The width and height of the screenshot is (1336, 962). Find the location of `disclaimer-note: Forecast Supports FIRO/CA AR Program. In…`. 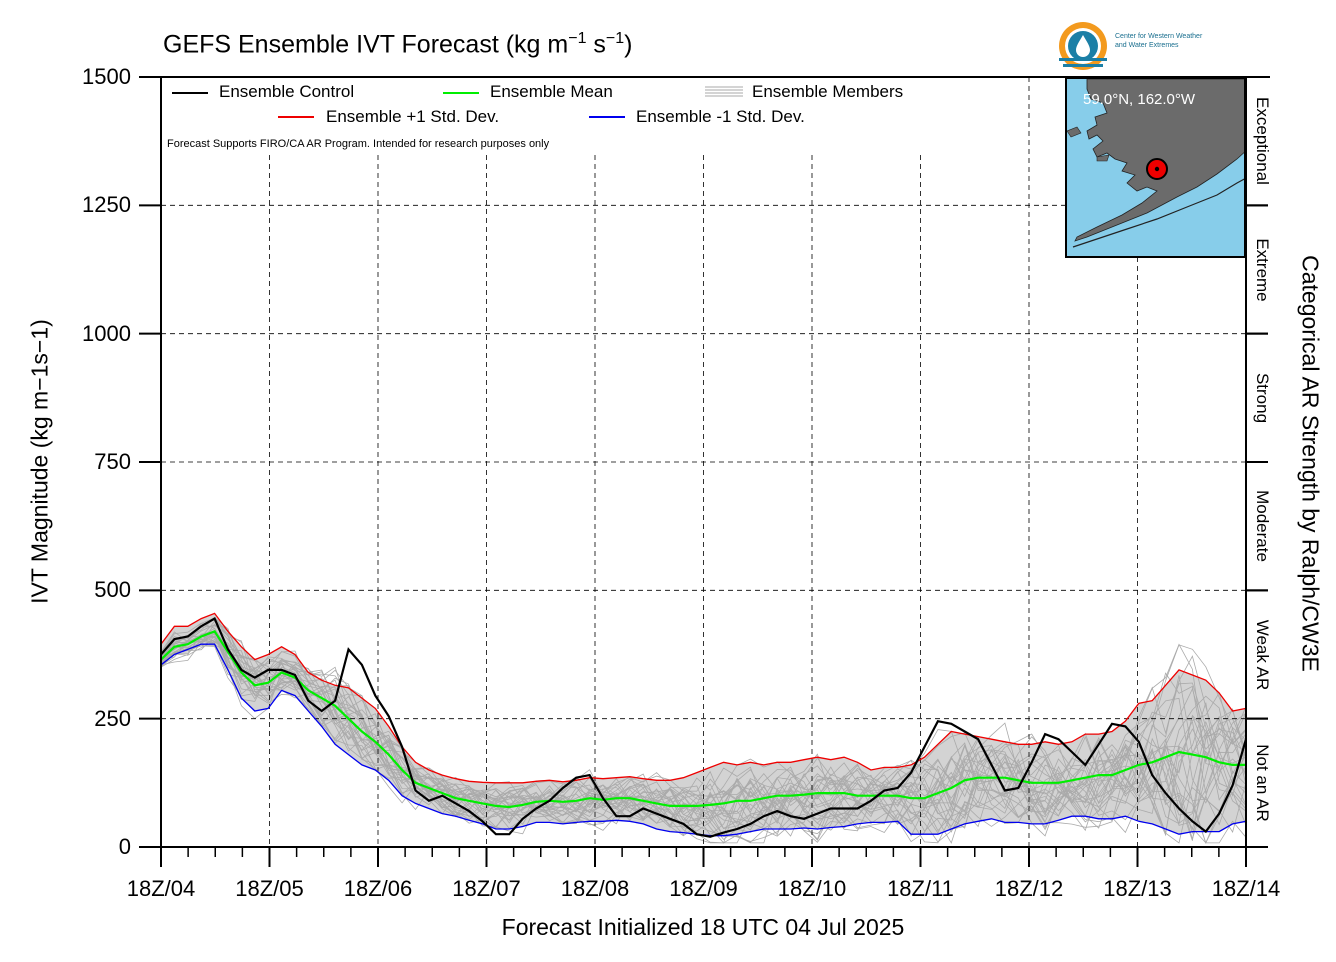

disclaimer-note: Forecast Supports FIRO/CA AR Program. In… is located at coordinates (358, 144).